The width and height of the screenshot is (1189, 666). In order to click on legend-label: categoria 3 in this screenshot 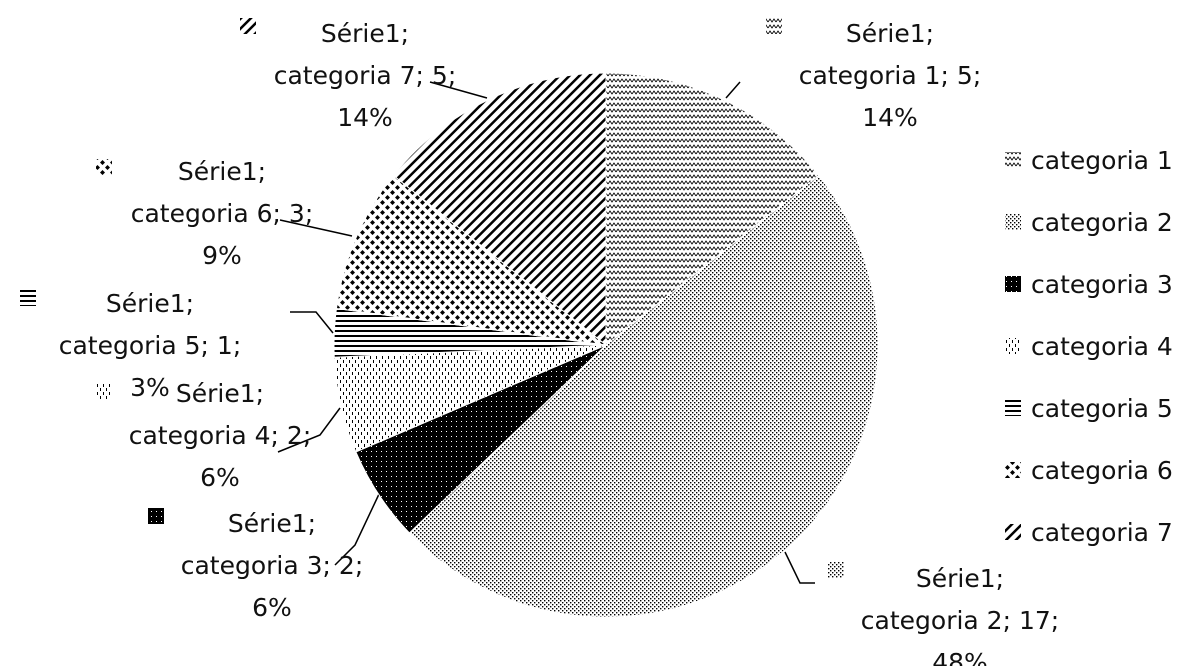, I will do `click(1102, 284)`.